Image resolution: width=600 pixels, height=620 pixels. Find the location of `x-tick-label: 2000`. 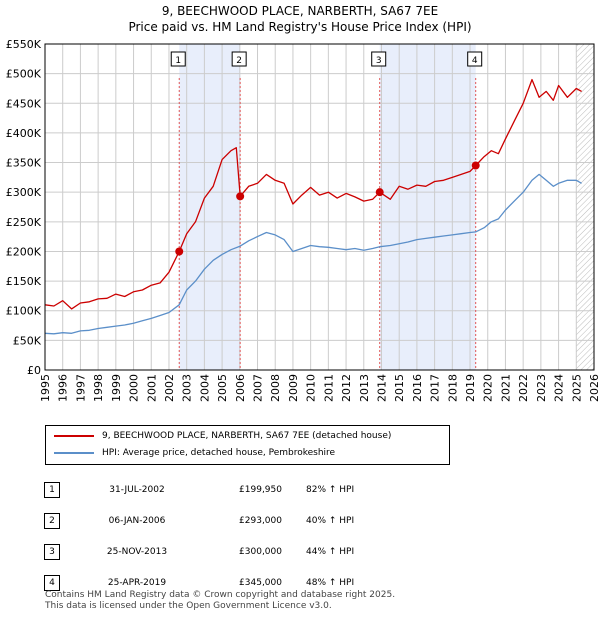

x-tick-label: 2000 is located at coordinates (134, 388).